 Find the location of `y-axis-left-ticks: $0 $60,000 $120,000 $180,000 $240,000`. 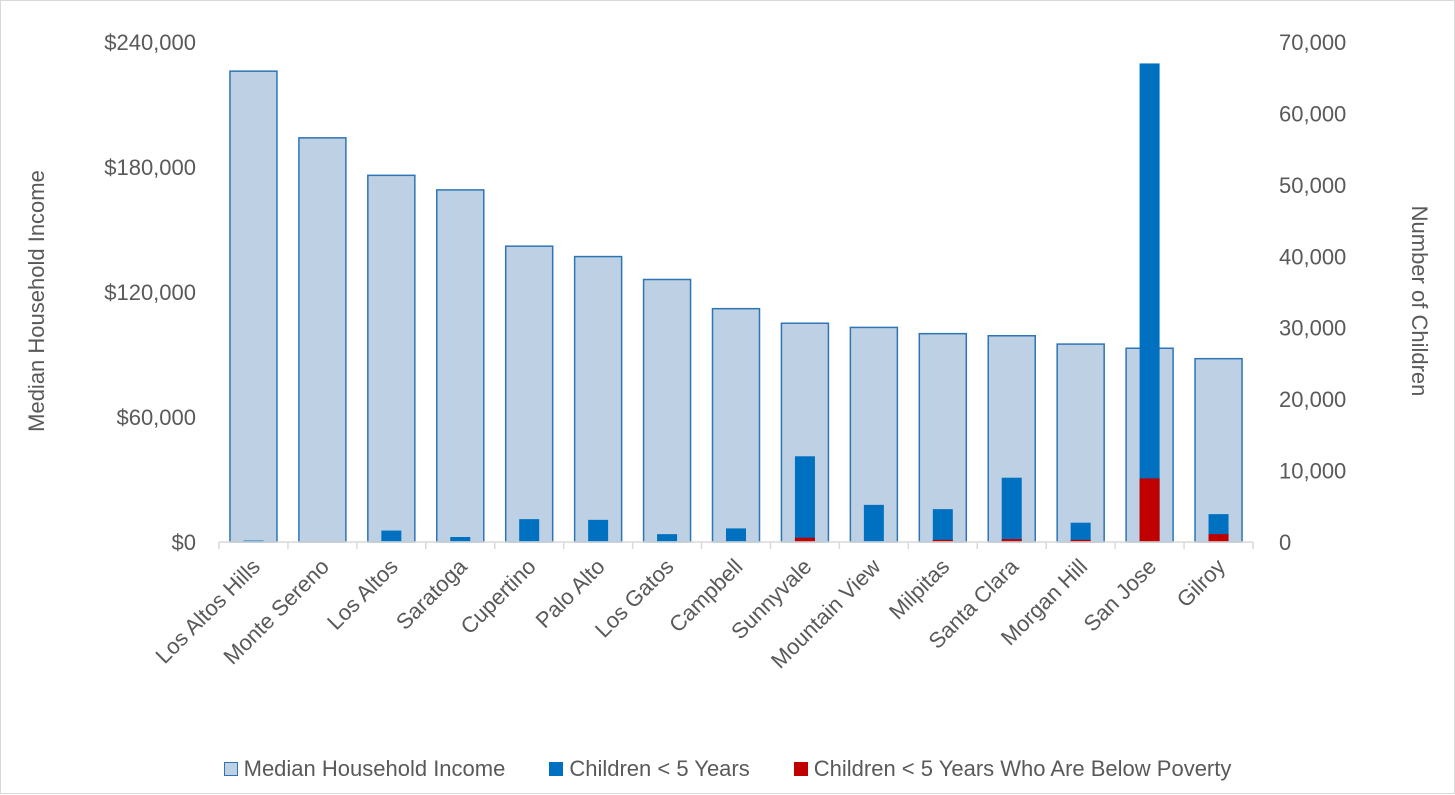

y-axis-left-ticks: $0 $60,000 $120,000 $180,000 $240,000 is located at coordinates (150, 292).